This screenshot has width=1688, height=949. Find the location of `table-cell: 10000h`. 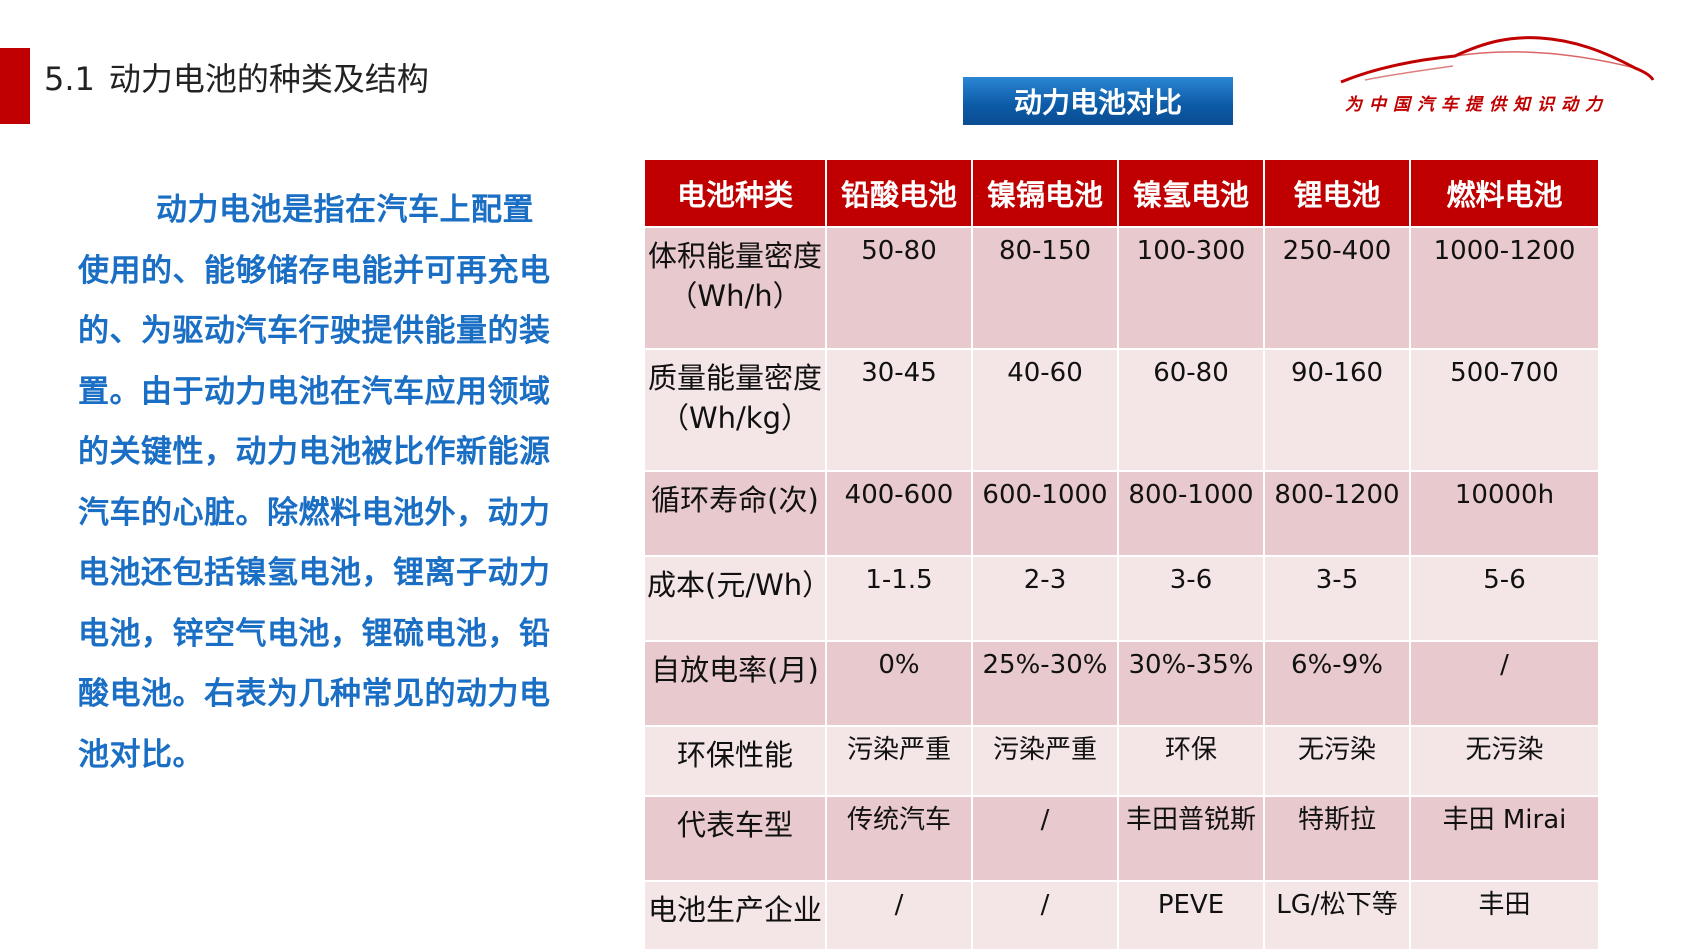

table-cell: 10000h is located at coordinates (1503, 513).